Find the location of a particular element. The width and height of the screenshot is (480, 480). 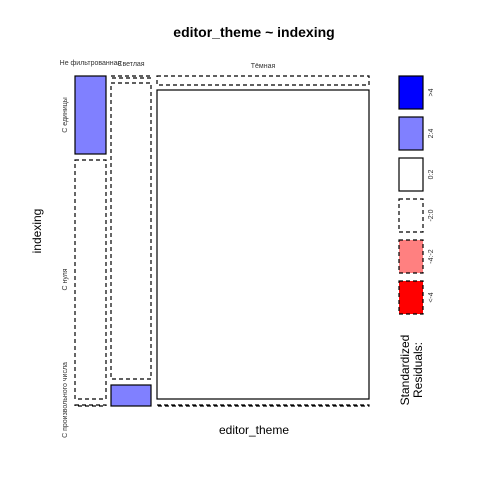

legend-label-4: <-4 is located at coordinates (431, 297).